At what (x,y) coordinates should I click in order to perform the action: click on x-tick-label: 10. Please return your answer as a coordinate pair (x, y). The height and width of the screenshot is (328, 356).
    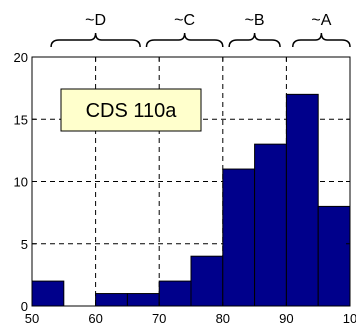
    Looking at the image, I should click on (349, 318).